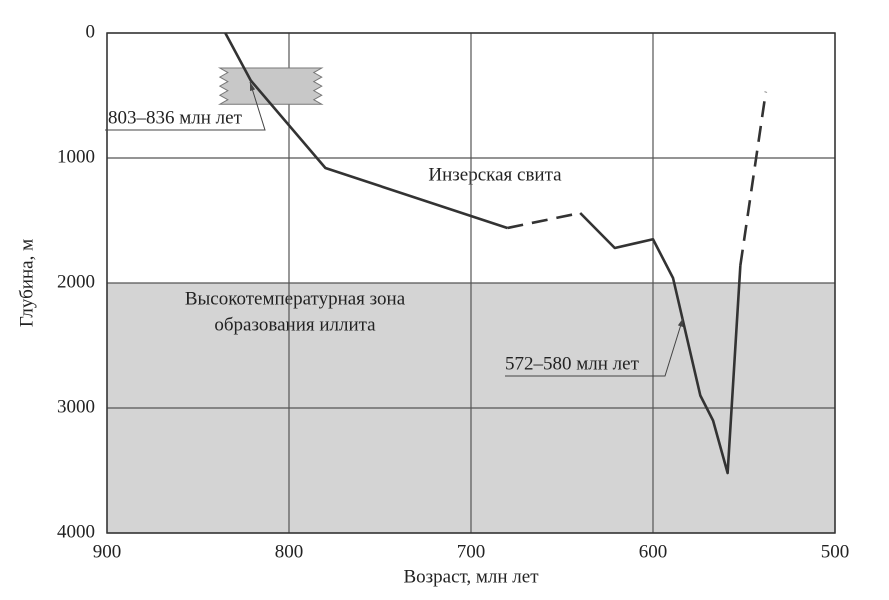  What do you see at coordinates (270, 86) in the screenshot?
I see `age-range-box` at bounding box center [270, 86].